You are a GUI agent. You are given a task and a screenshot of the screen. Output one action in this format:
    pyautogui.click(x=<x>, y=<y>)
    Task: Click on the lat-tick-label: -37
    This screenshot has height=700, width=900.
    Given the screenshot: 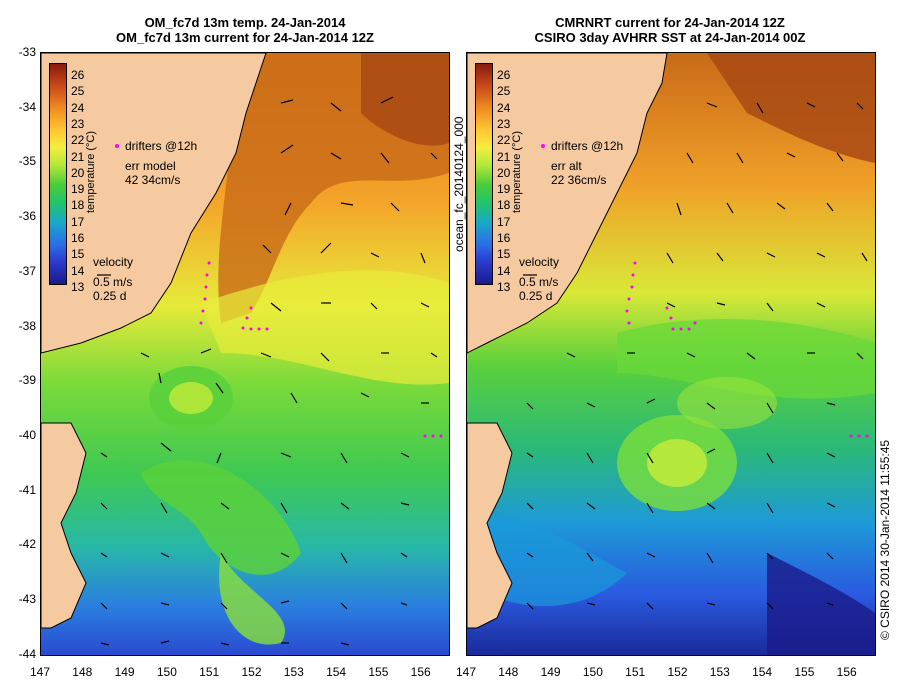 What is the action you would take?
    pyautogui.click(x=27, y=270)
    